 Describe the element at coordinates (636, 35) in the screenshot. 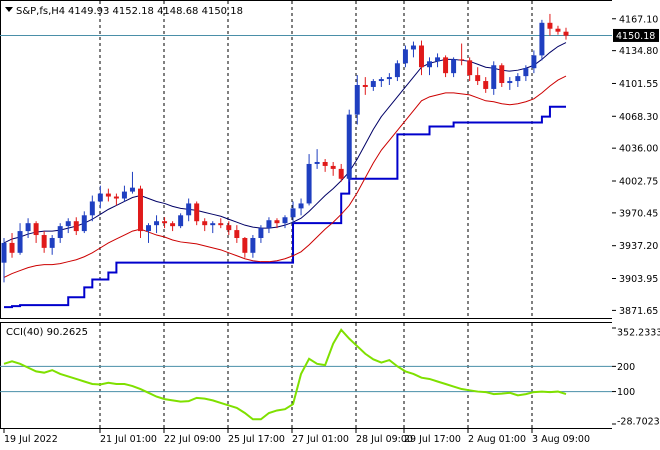

I see `current-price-tag: 4150.18` at that location.